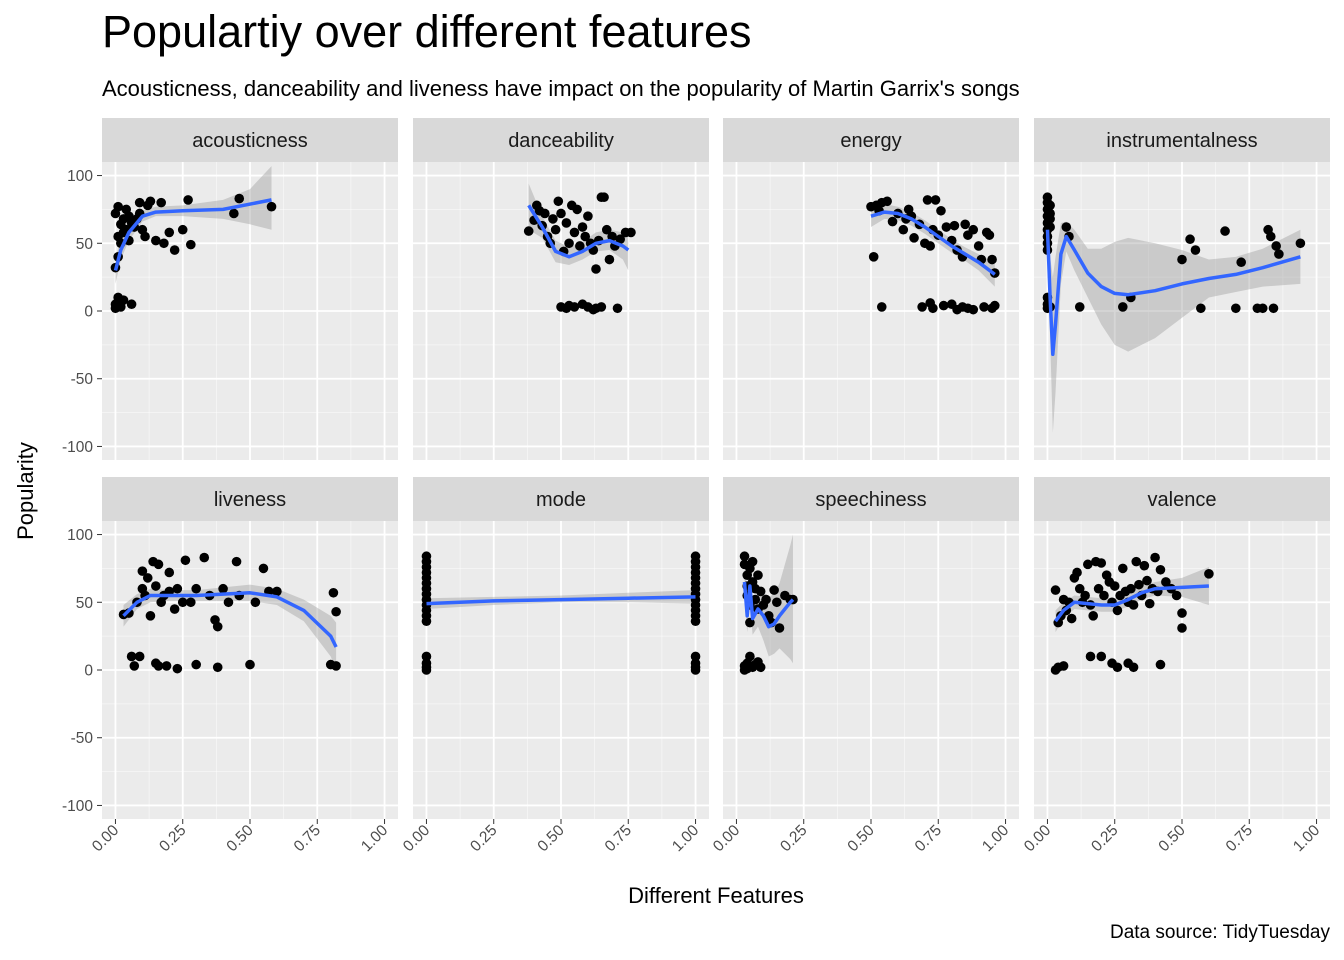 The width and height of the screenshot is (1344, 960). What do you see at coordinates (80, 176) in the screenshot?
I see `y-tick-label: 100` at bounding box center [80, 176].